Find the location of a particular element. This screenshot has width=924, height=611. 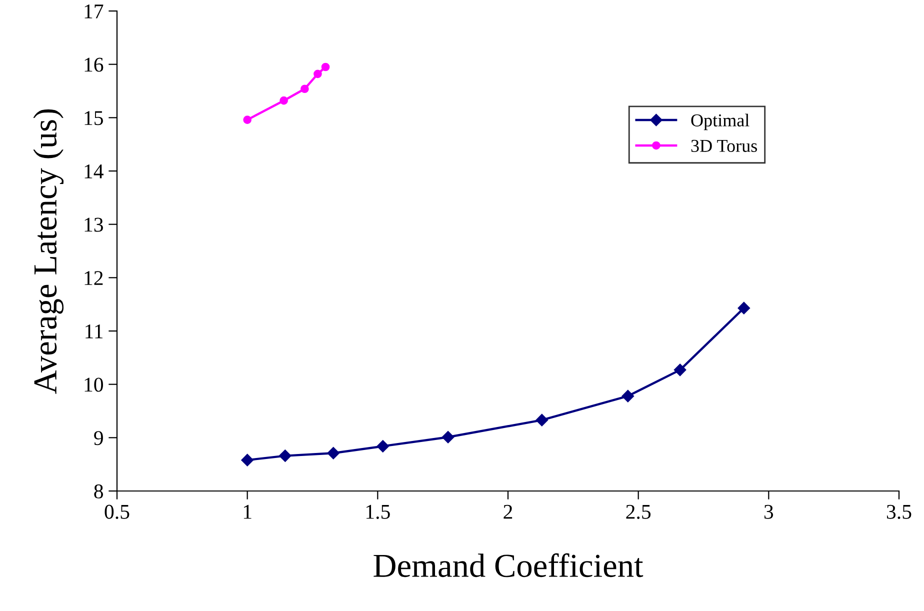

y-tick-label: 15 is located at coordinates (93, 118).